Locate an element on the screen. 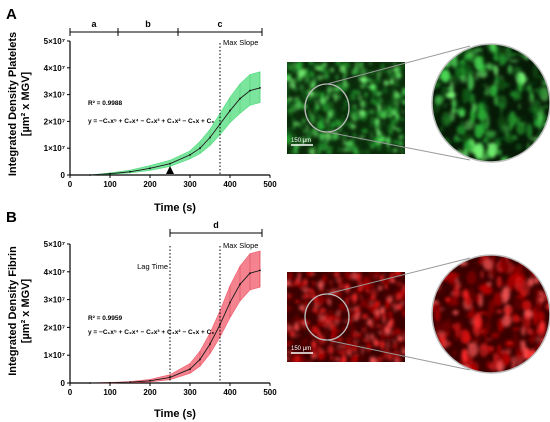 Image resolution: width=550 pixels, height=422 pixels. y-axis-title-a: Integrated Density Platelets [µm² x MGV] is located at coordinates (19, 104).